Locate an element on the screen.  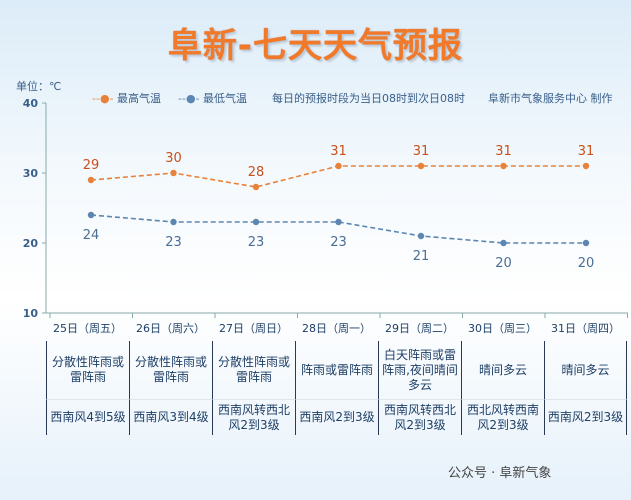
legend-low: --●- 最低气温 is located at coordinates (212, 98).